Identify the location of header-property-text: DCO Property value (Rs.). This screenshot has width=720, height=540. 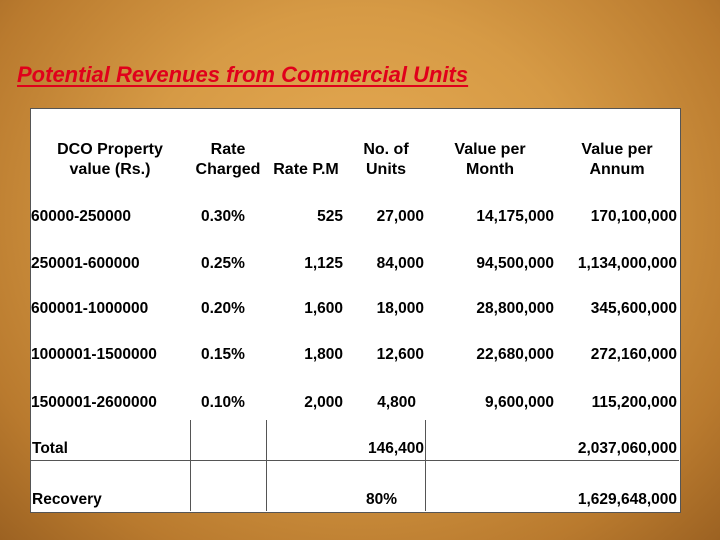
(110, 159).